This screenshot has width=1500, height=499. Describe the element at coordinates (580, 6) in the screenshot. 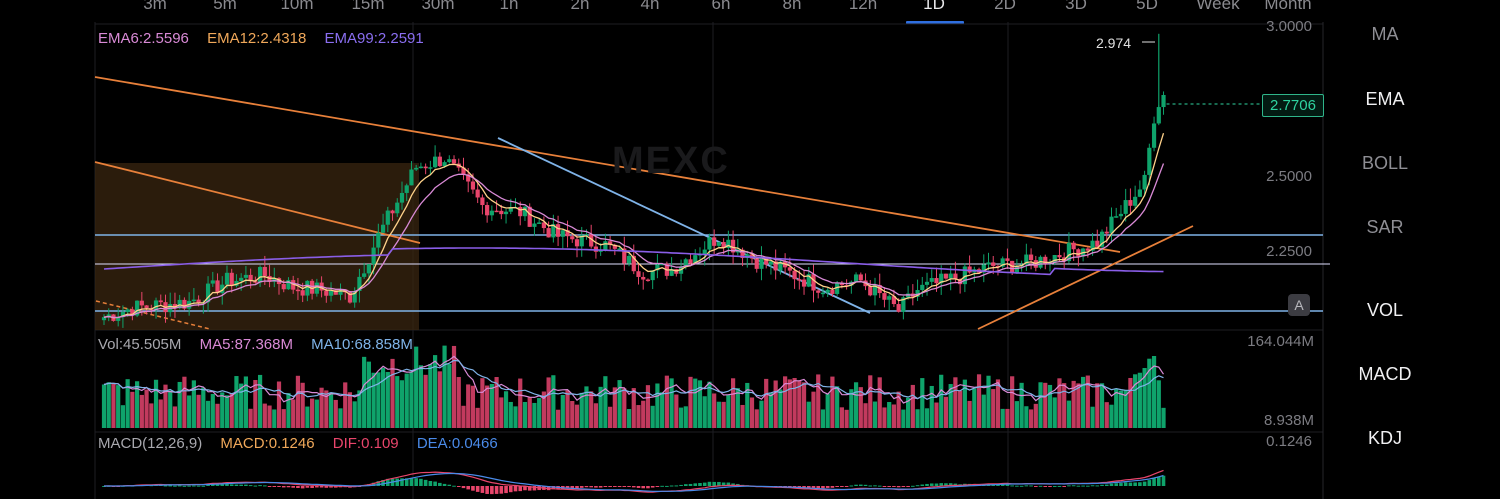

I see `tab-timeframe-2h: 2h` at that location.